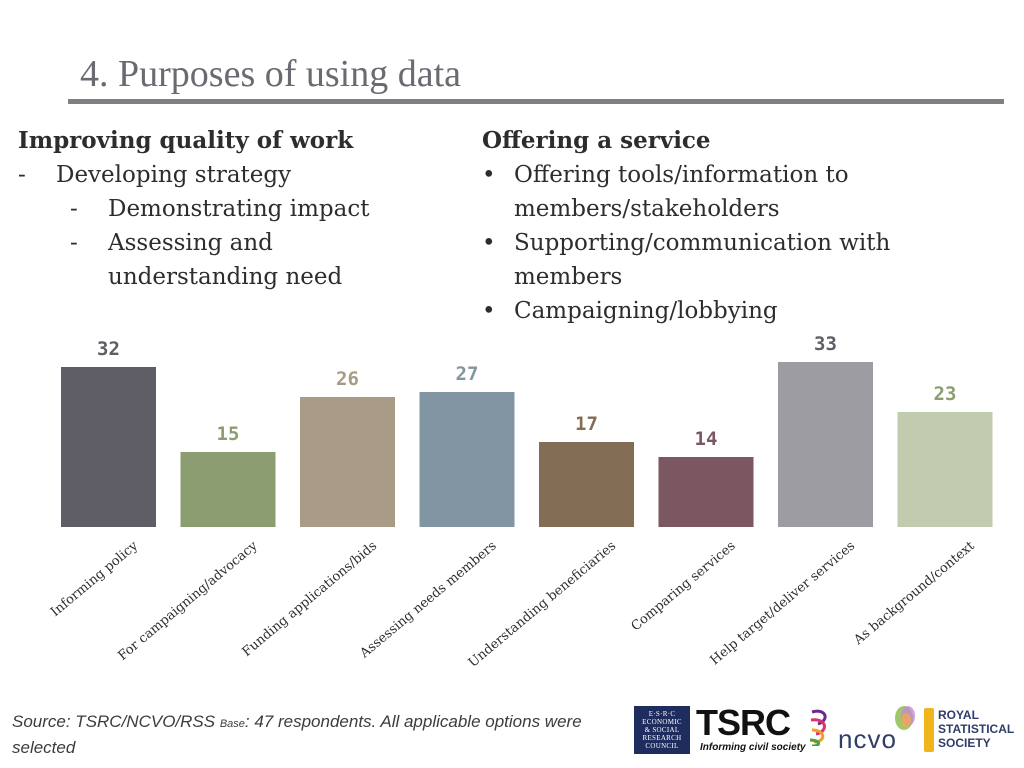 The height and width of the screenshot is (768, 1024). I want to click on bar-value-label: 32, so click(108, 349).